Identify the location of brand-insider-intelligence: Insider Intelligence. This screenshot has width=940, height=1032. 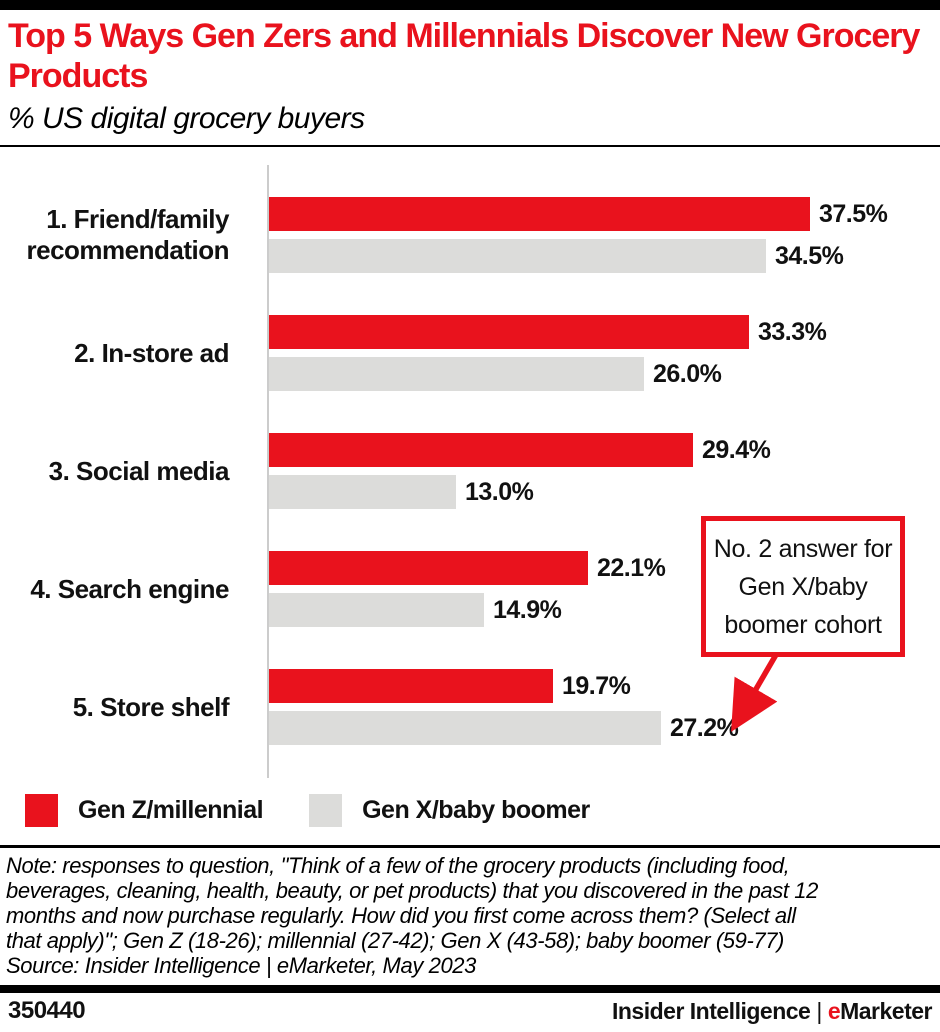
(711, 1010).